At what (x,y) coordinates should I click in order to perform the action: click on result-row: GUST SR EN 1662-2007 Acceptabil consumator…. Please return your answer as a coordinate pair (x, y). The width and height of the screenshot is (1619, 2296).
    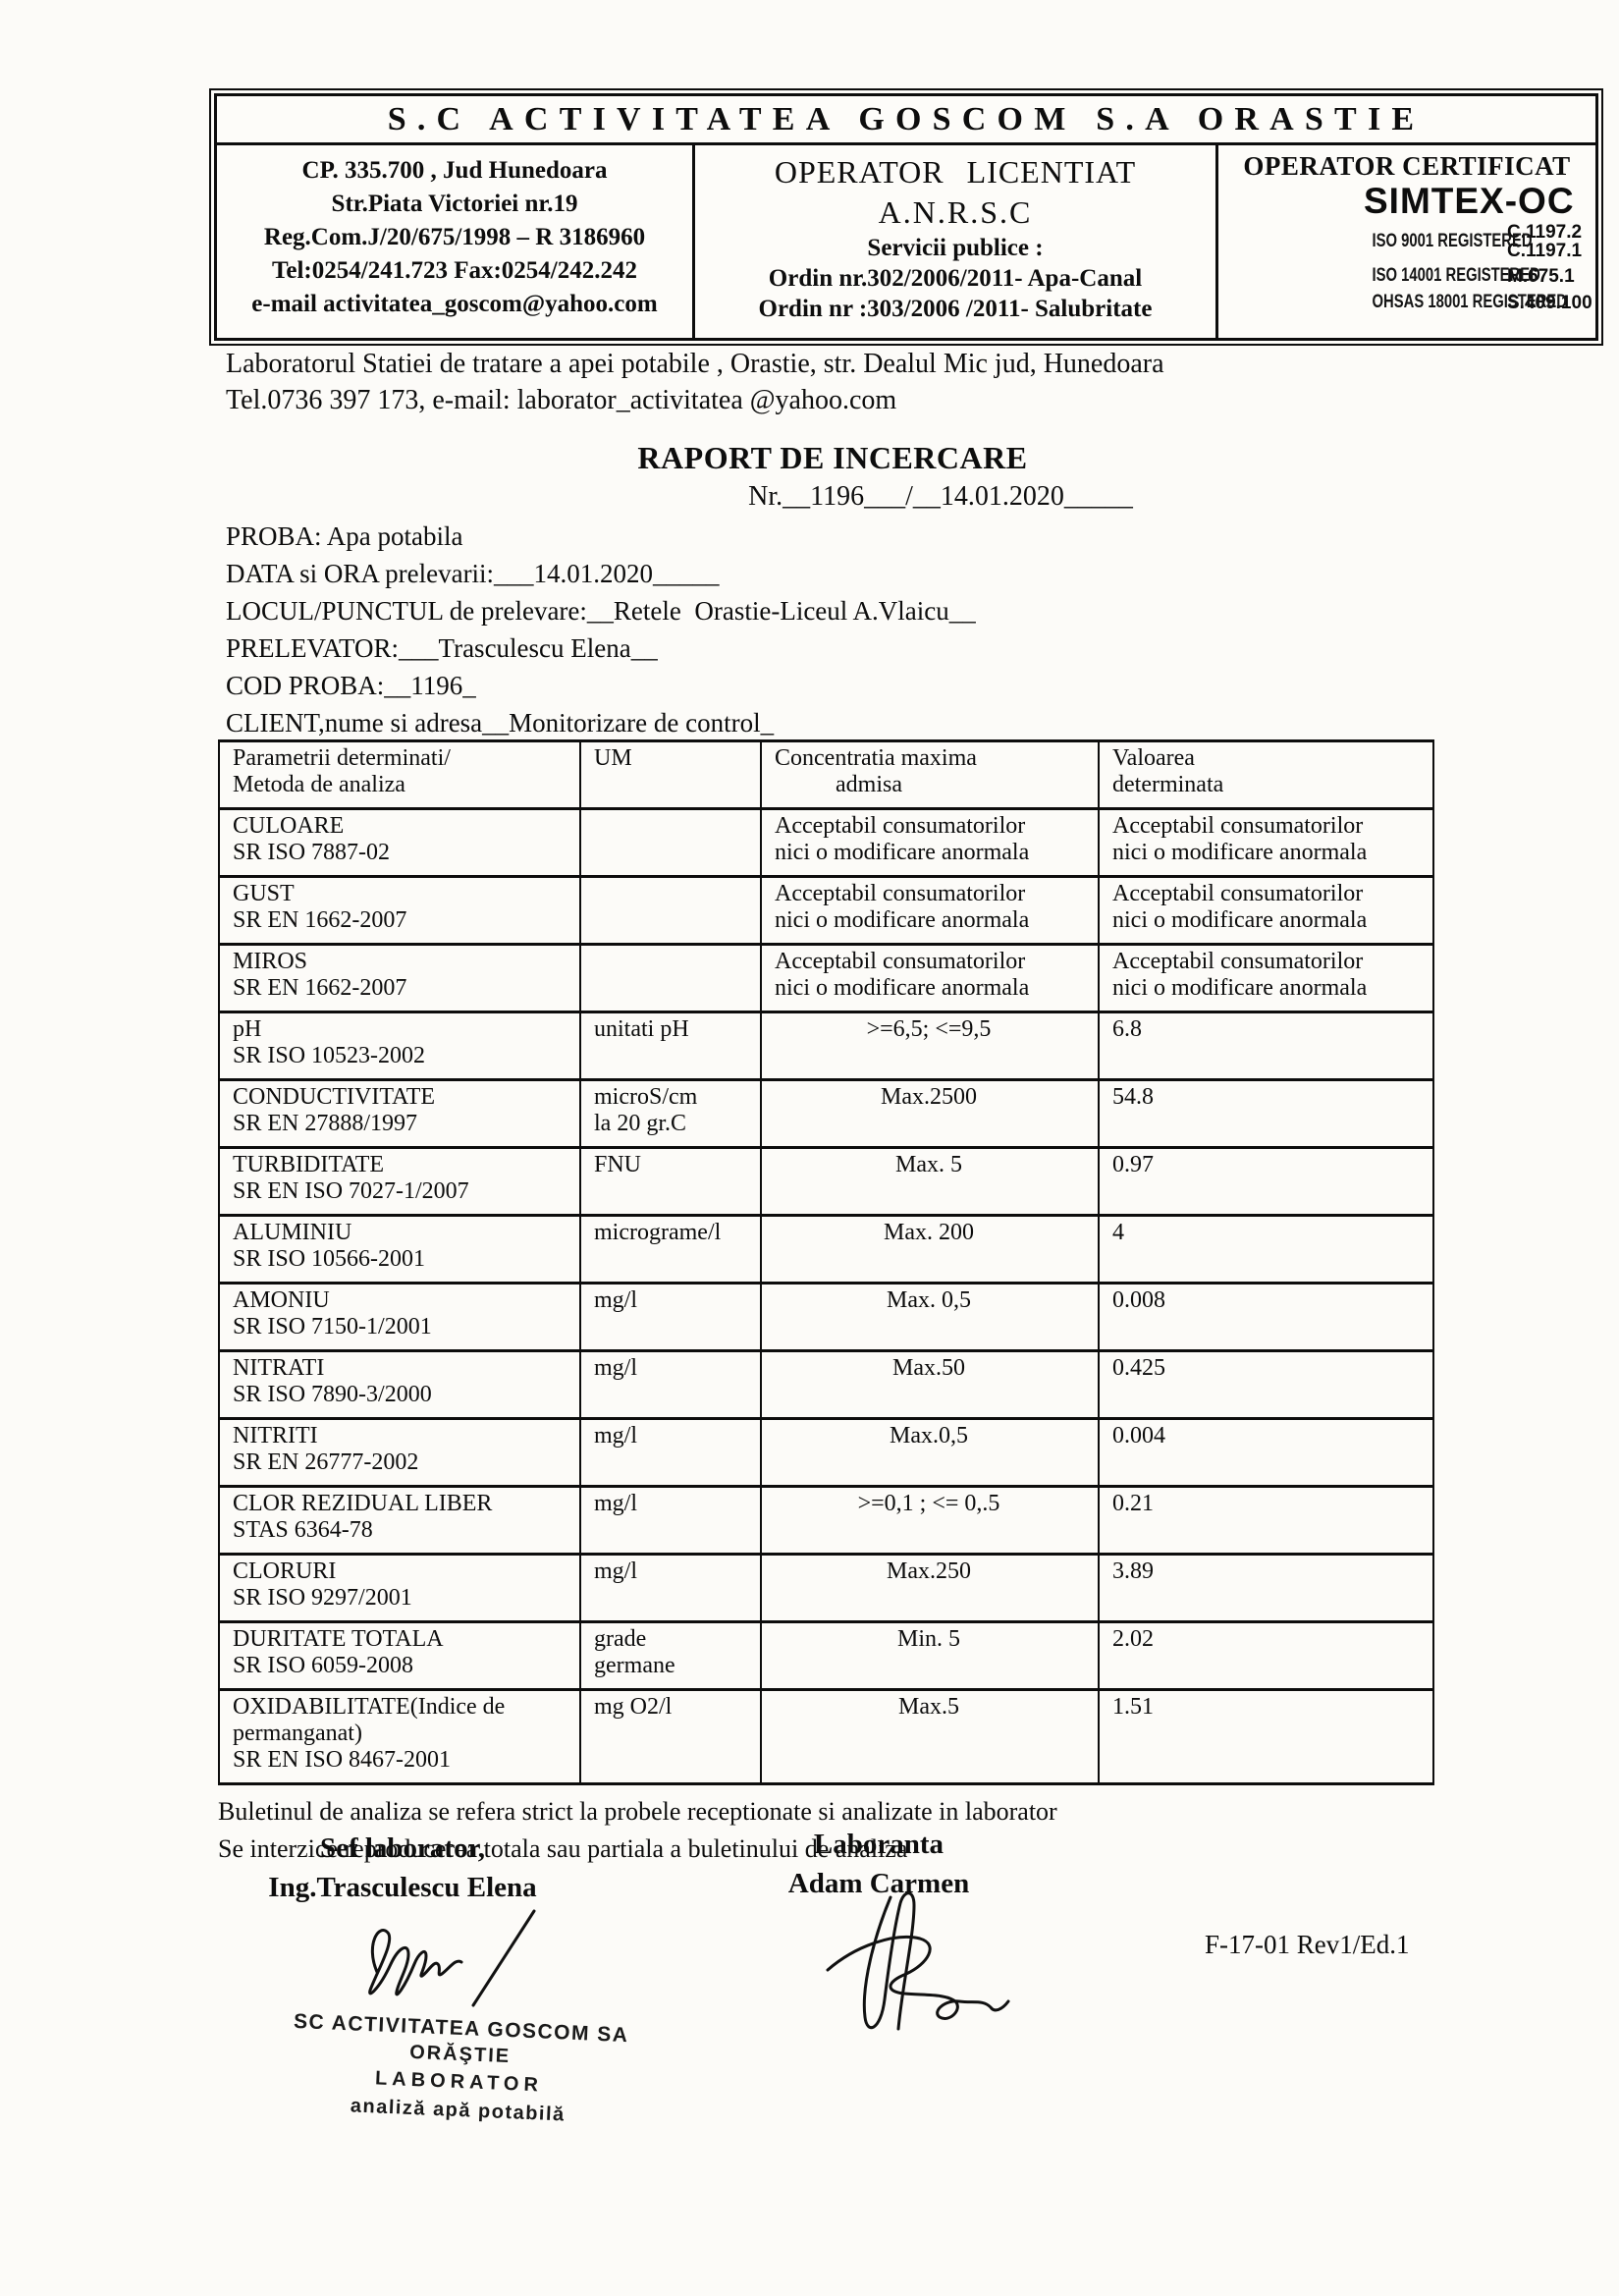
    Looking at the image, I should click on (826, 910).